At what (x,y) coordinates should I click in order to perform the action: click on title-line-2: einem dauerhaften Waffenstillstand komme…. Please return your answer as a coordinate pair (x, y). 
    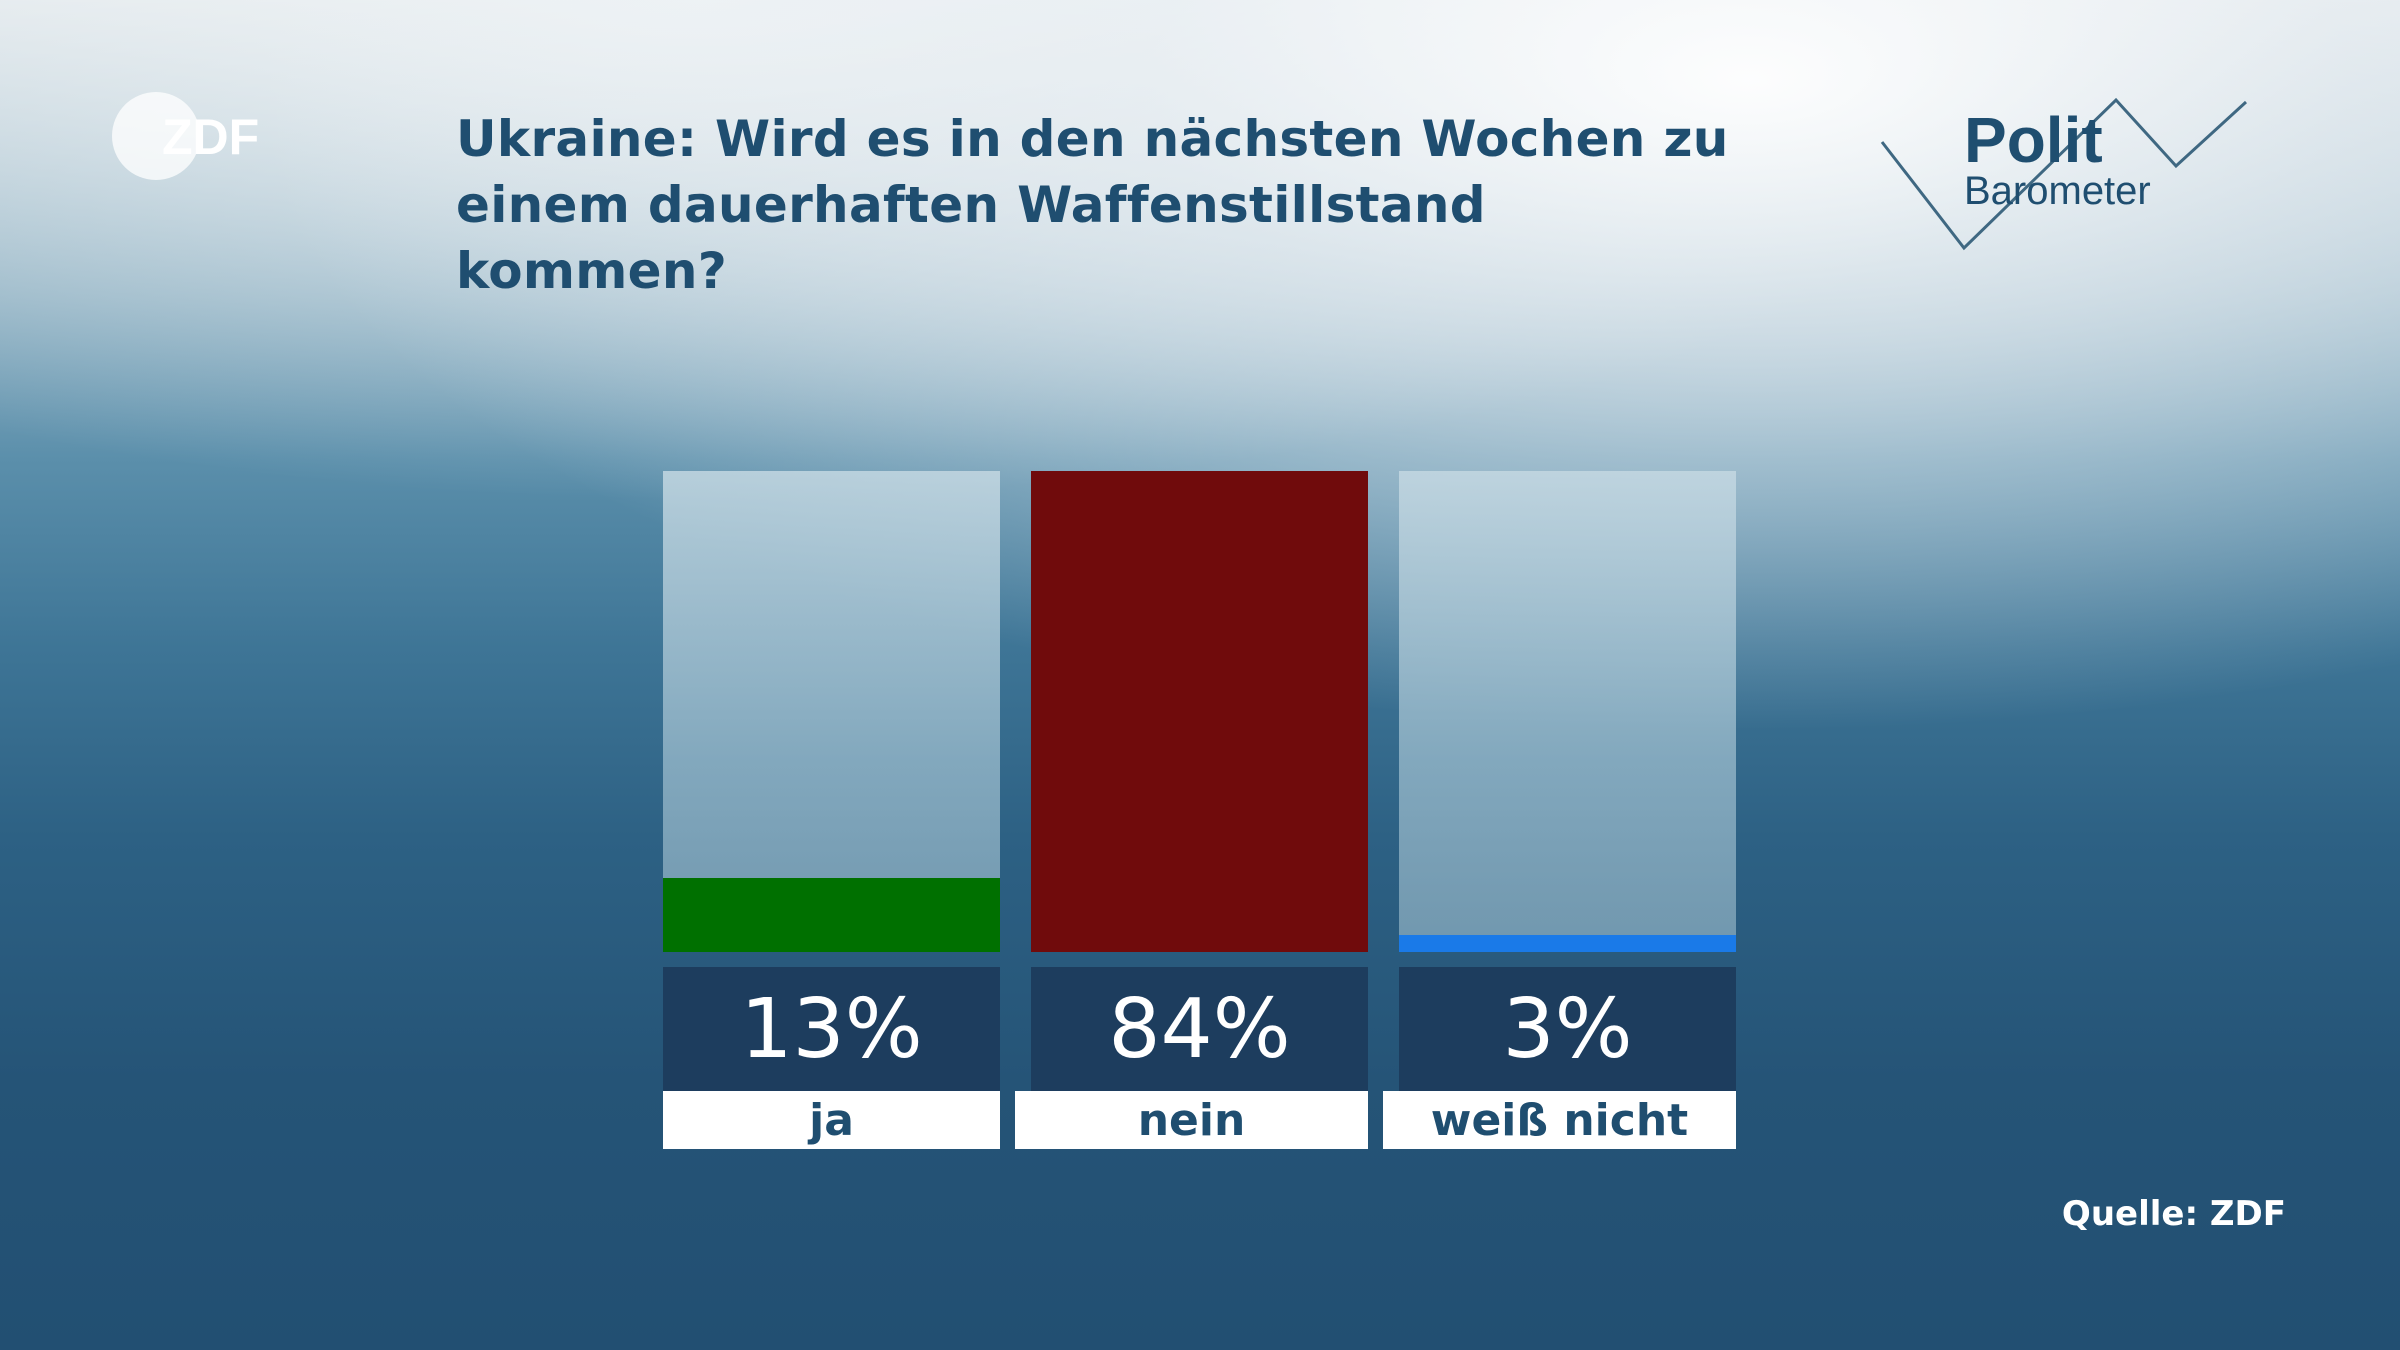
    Looking at the image, I should click on (971, 238).